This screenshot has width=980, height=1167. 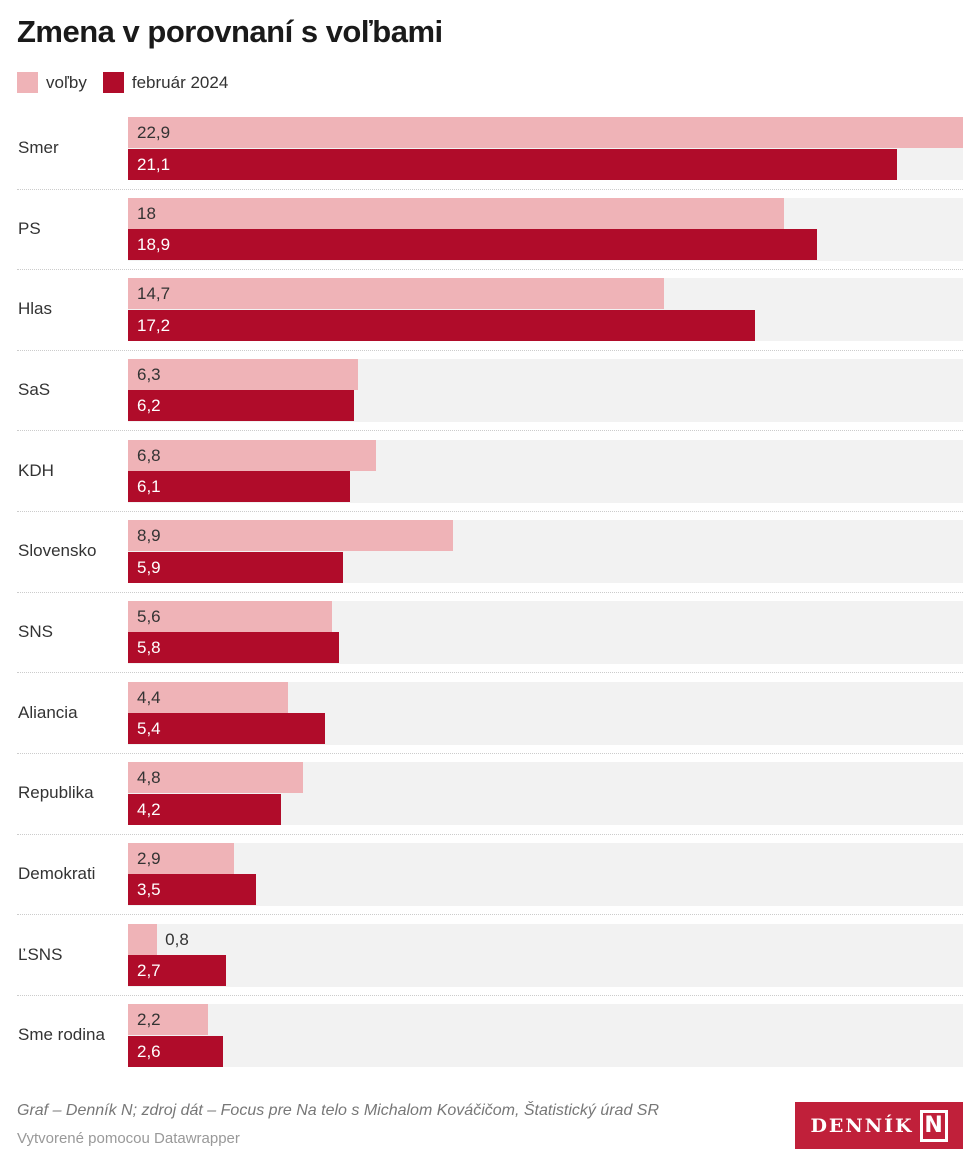 I want to click on value-label: 4,2, so click(x=149, y=809).